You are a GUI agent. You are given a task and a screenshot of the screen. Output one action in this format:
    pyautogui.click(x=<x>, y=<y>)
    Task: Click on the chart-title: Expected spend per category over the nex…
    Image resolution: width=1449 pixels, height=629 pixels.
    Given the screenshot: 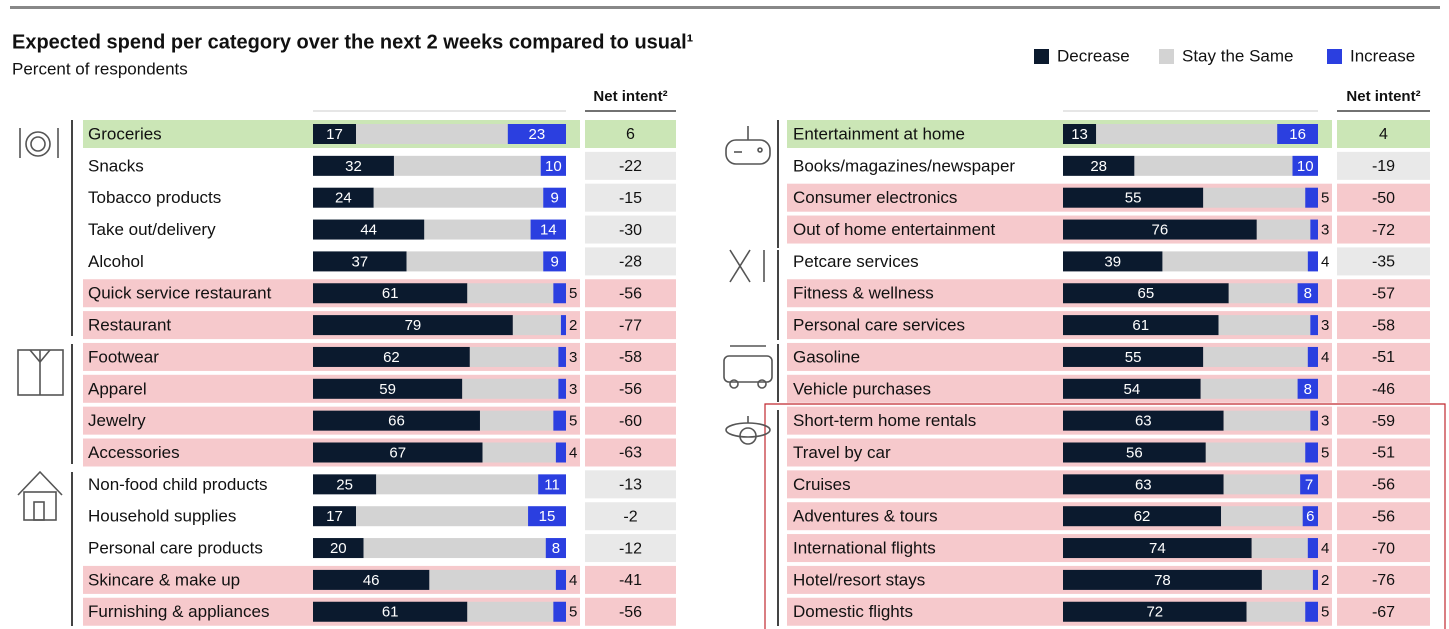 What is the action you would take?
    pyautogui.click(x=353, y=42)
    